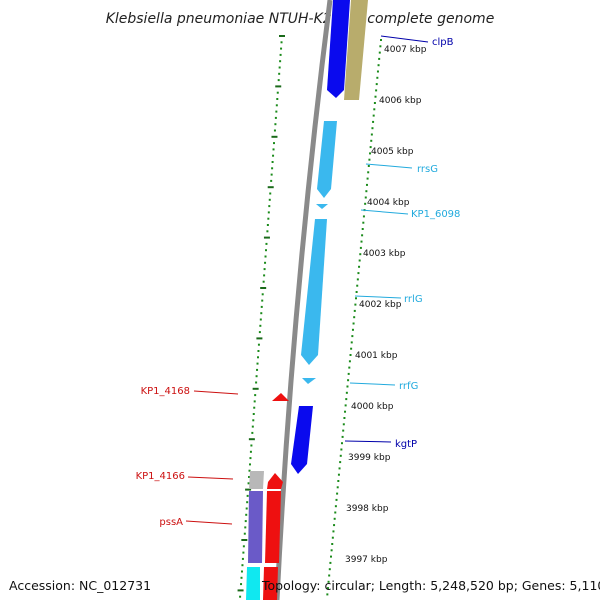  What do you see at coordinates (392, 152) in the screenshot?
I see `scale-label: 4005 kbp` at bounding box center [392, 152].